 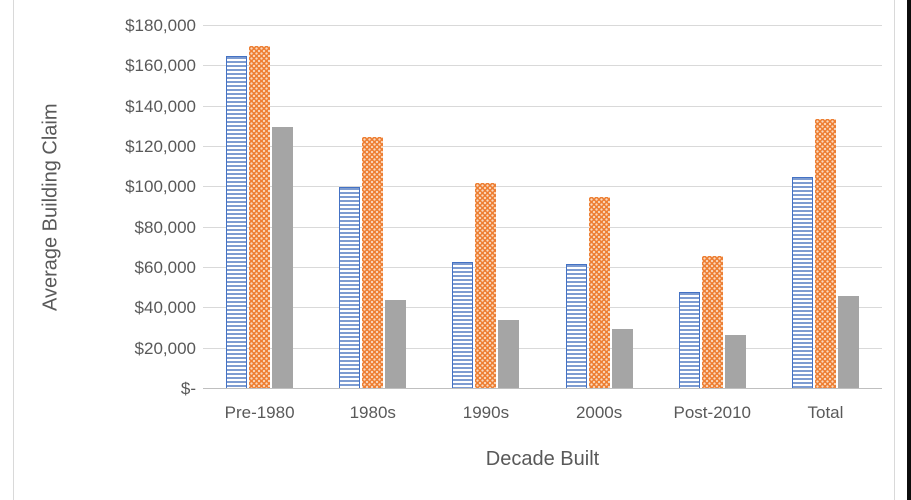 I want to click on y-tick-label: $120,000, so click(x=160, y=146).